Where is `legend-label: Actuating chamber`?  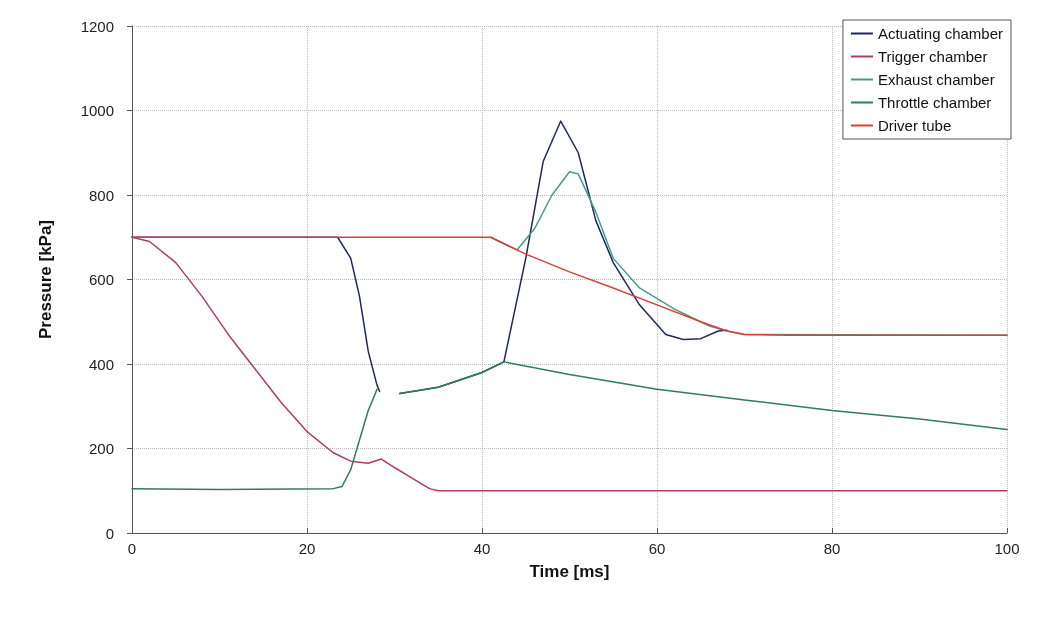 legend-label: Actuating chamber is located at coordinates (940, 33).